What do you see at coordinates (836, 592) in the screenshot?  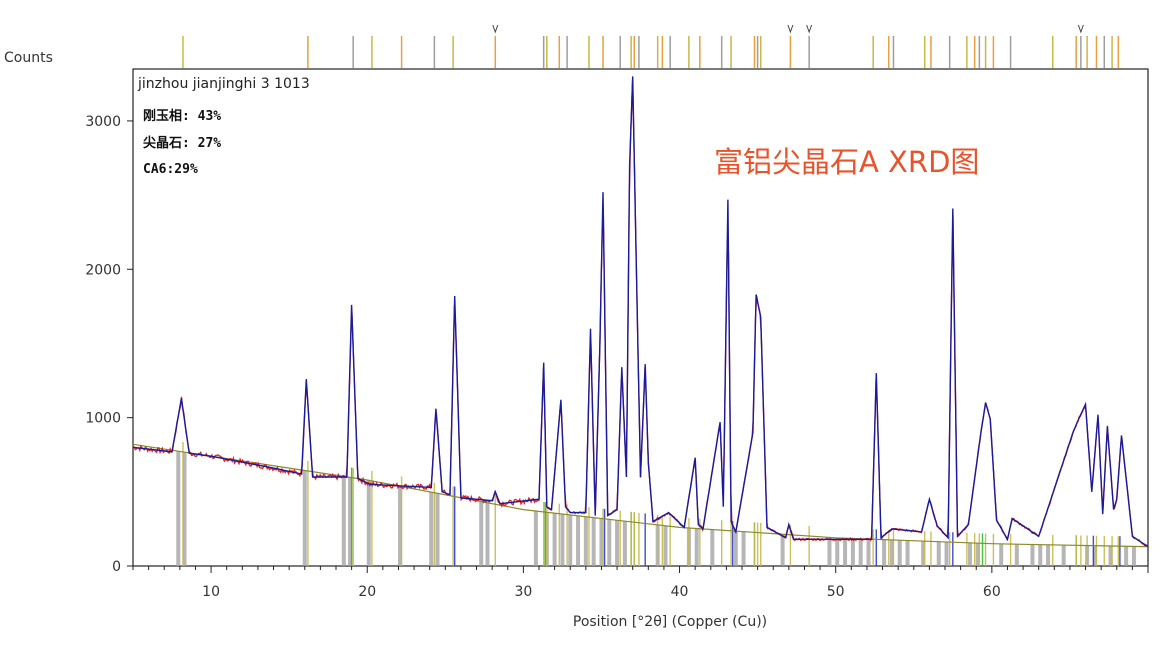 I see `x-tick-label: 50` at bounding box center [836, 592].